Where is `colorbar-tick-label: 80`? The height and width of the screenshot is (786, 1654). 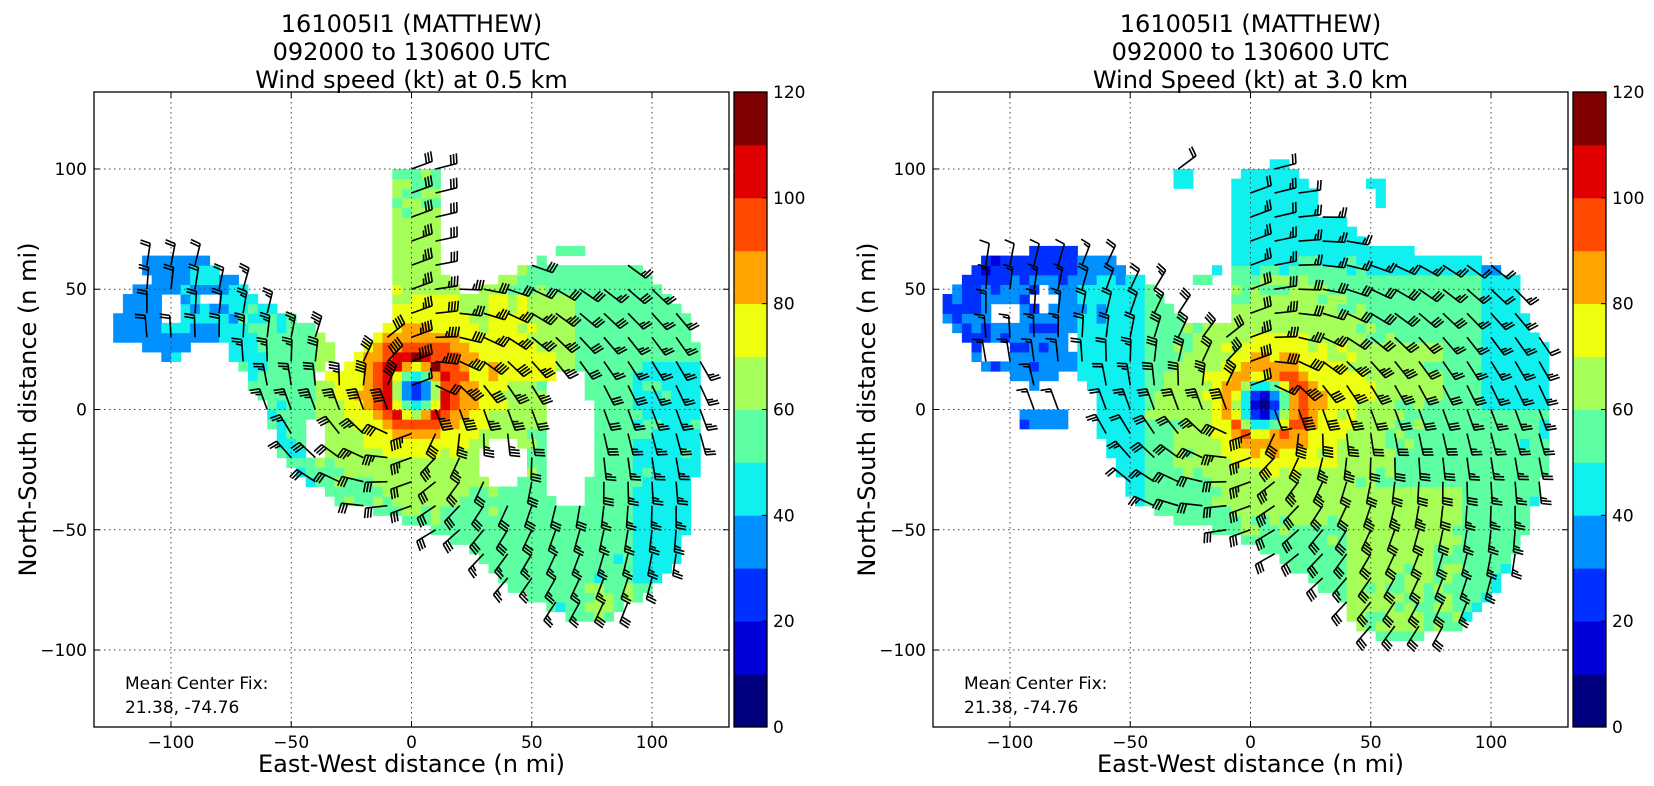 colorbar-tick-label: 80 is located at coordinates (784, 305).